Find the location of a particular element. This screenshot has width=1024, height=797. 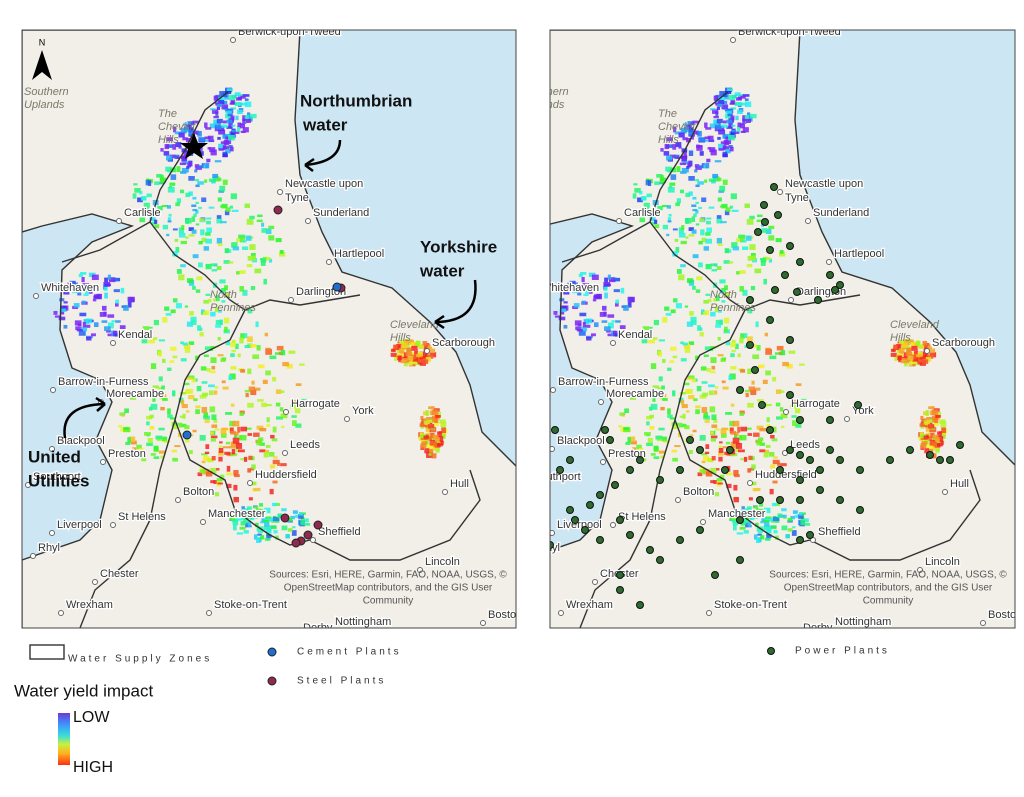

star is located at coordinates (194, 146).